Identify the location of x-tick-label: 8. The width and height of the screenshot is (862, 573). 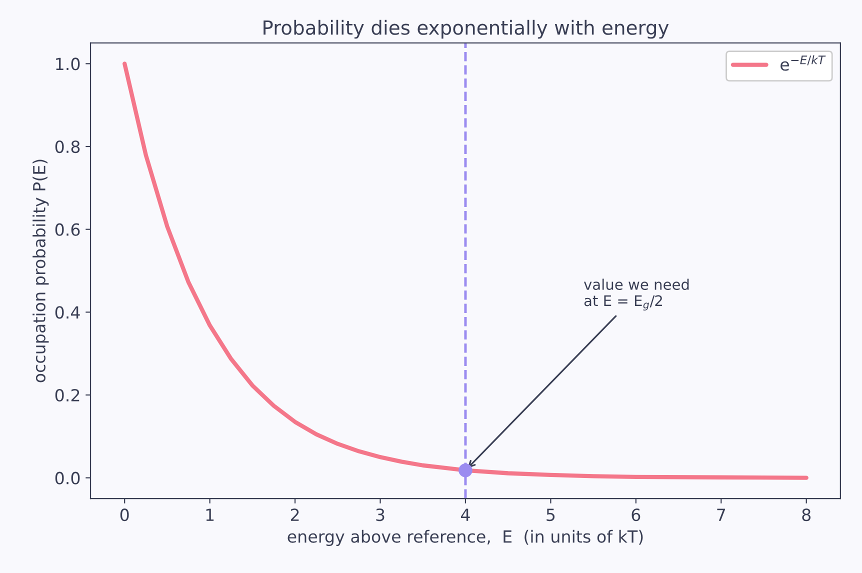
(806, 515).